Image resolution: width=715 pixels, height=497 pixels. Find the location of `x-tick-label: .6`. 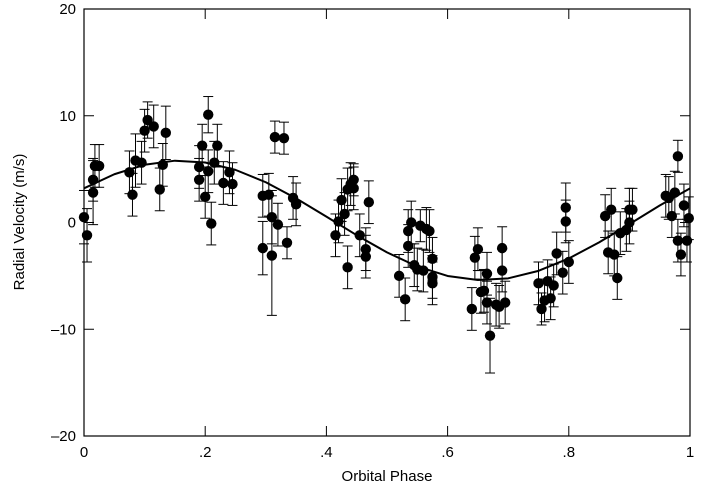

x-tick-label: .6 is located at coordinates (447, 452).